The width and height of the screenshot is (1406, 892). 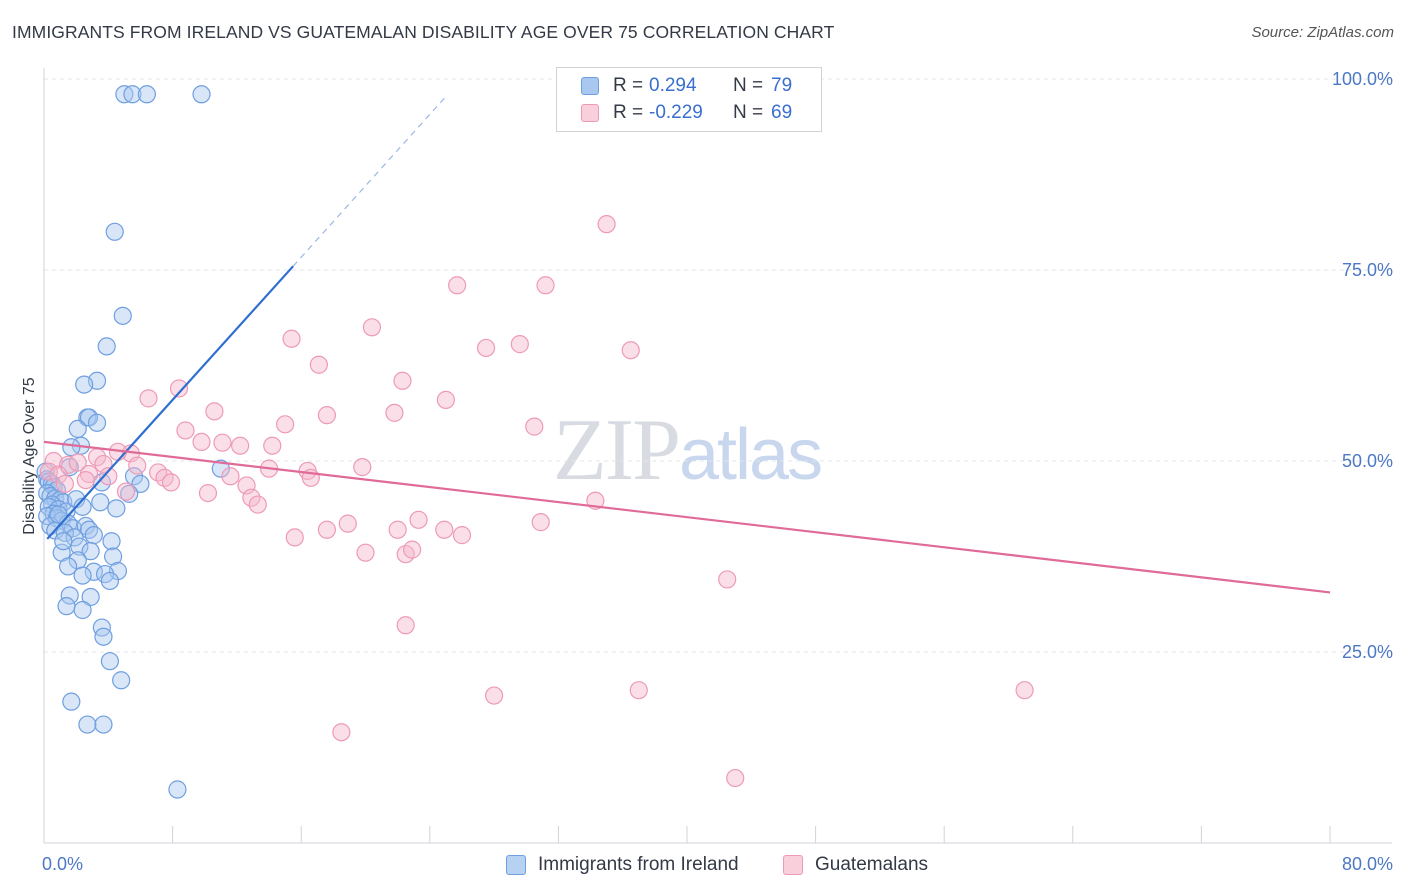 What do you see at coordinates (170, 402) in the screenshot?
I see `trend-line-ireland` at bounding box center [170, 402].